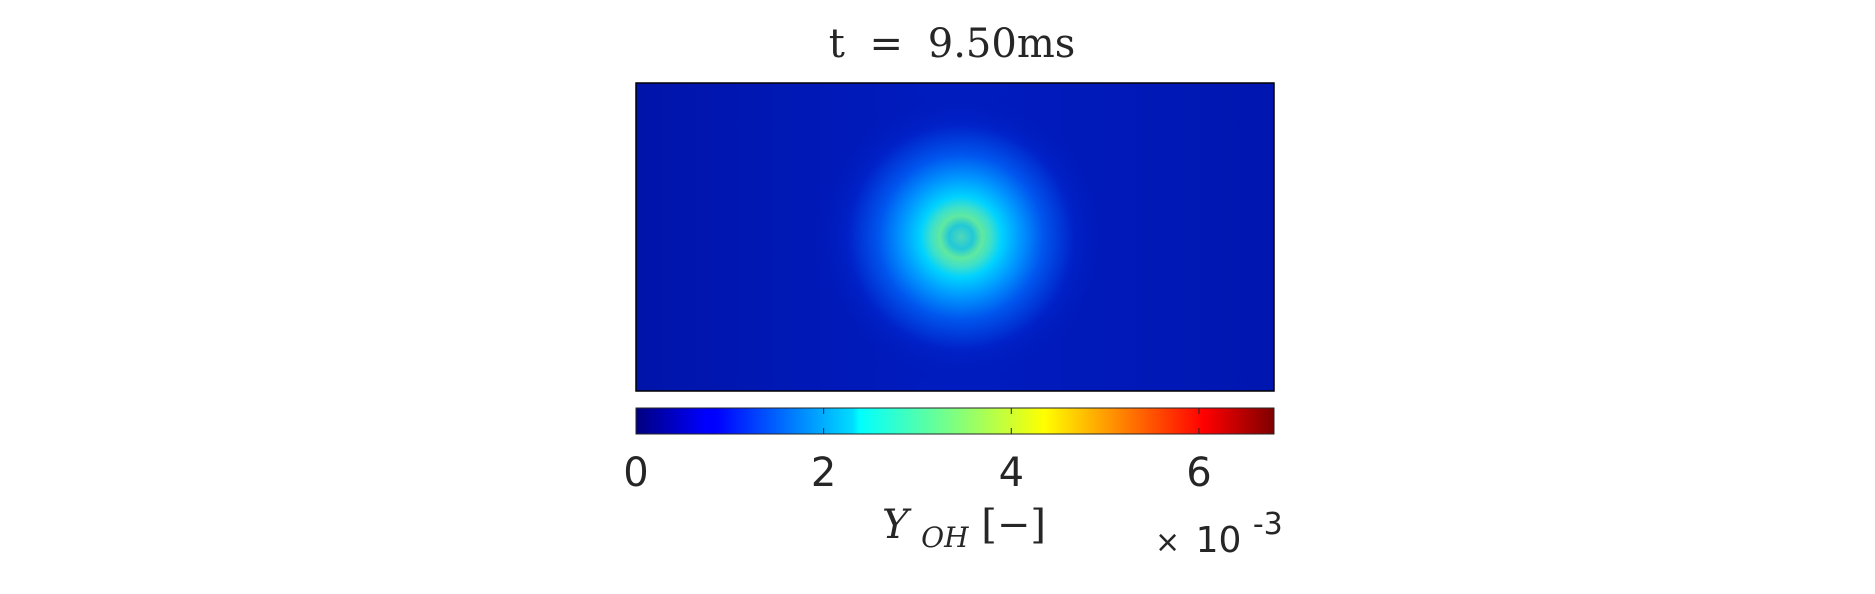 The height and width of the screenshot is (594, 1875). Describe the element at coordinates (837, 44) in the screenshot. I see `title-variable: t` at that location.